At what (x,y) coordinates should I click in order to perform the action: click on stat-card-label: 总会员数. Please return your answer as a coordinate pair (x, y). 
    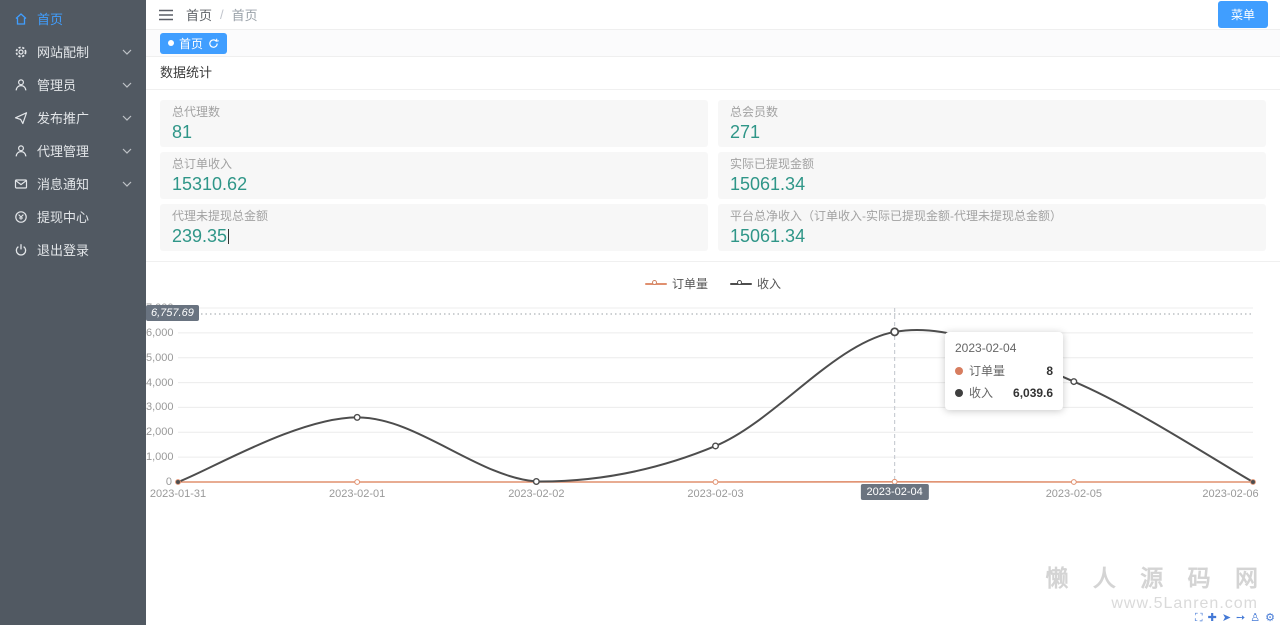
    Looking at the image, I should click on (754, 112).